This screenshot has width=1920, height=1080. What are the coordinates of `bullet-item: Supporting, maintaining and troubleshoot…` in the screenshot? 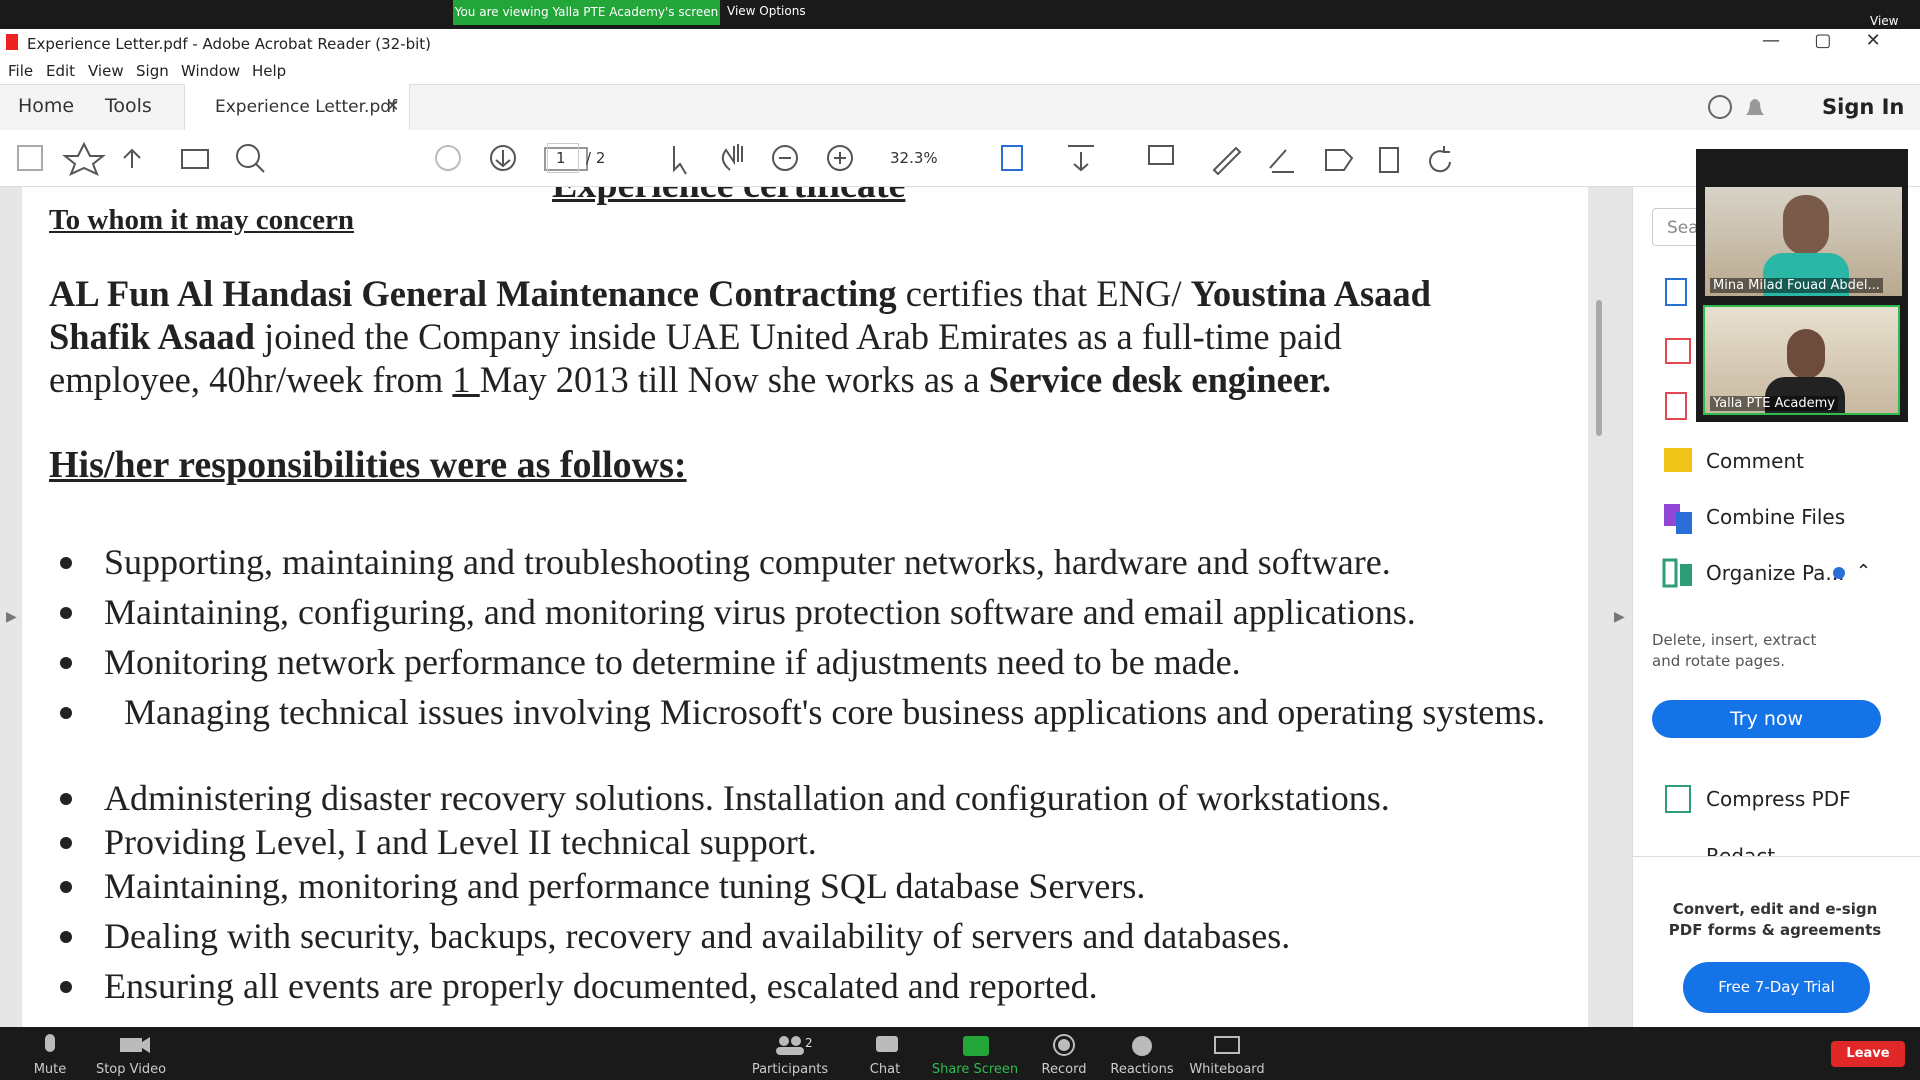 It's located at (733, 562).